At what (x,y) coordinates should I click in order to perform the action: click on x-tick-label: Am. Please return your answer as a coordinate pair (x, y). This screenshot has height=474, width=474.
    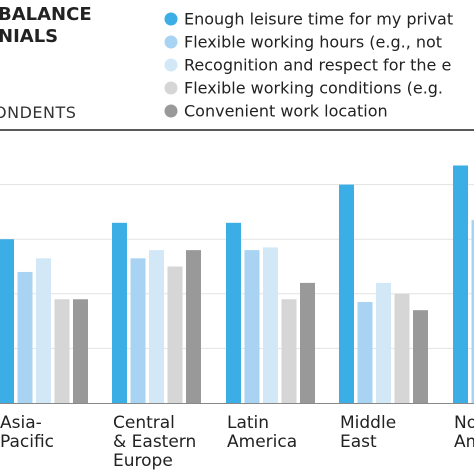
    Looking at the image, I should click on (464, 442).